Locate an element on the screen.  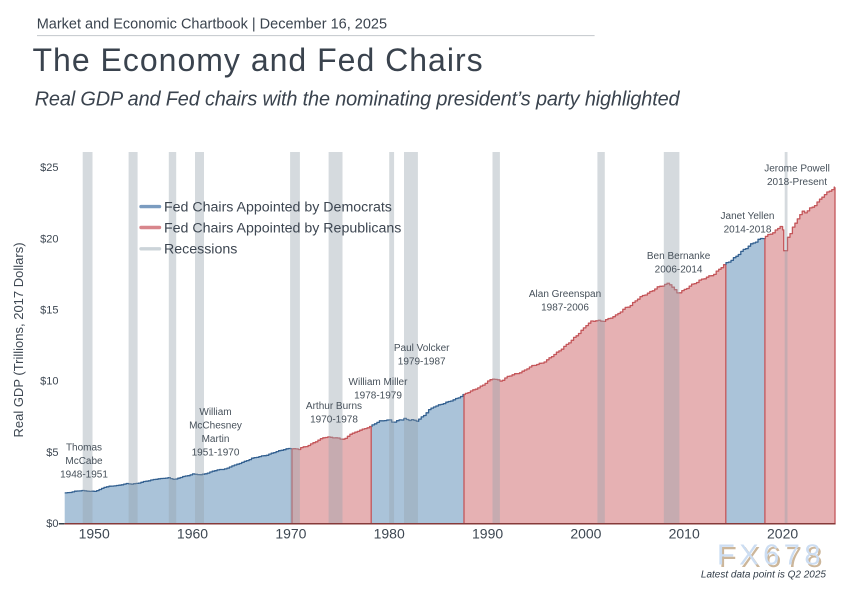
svg-text: 1979-1987 is located at coordinates (422, 362).